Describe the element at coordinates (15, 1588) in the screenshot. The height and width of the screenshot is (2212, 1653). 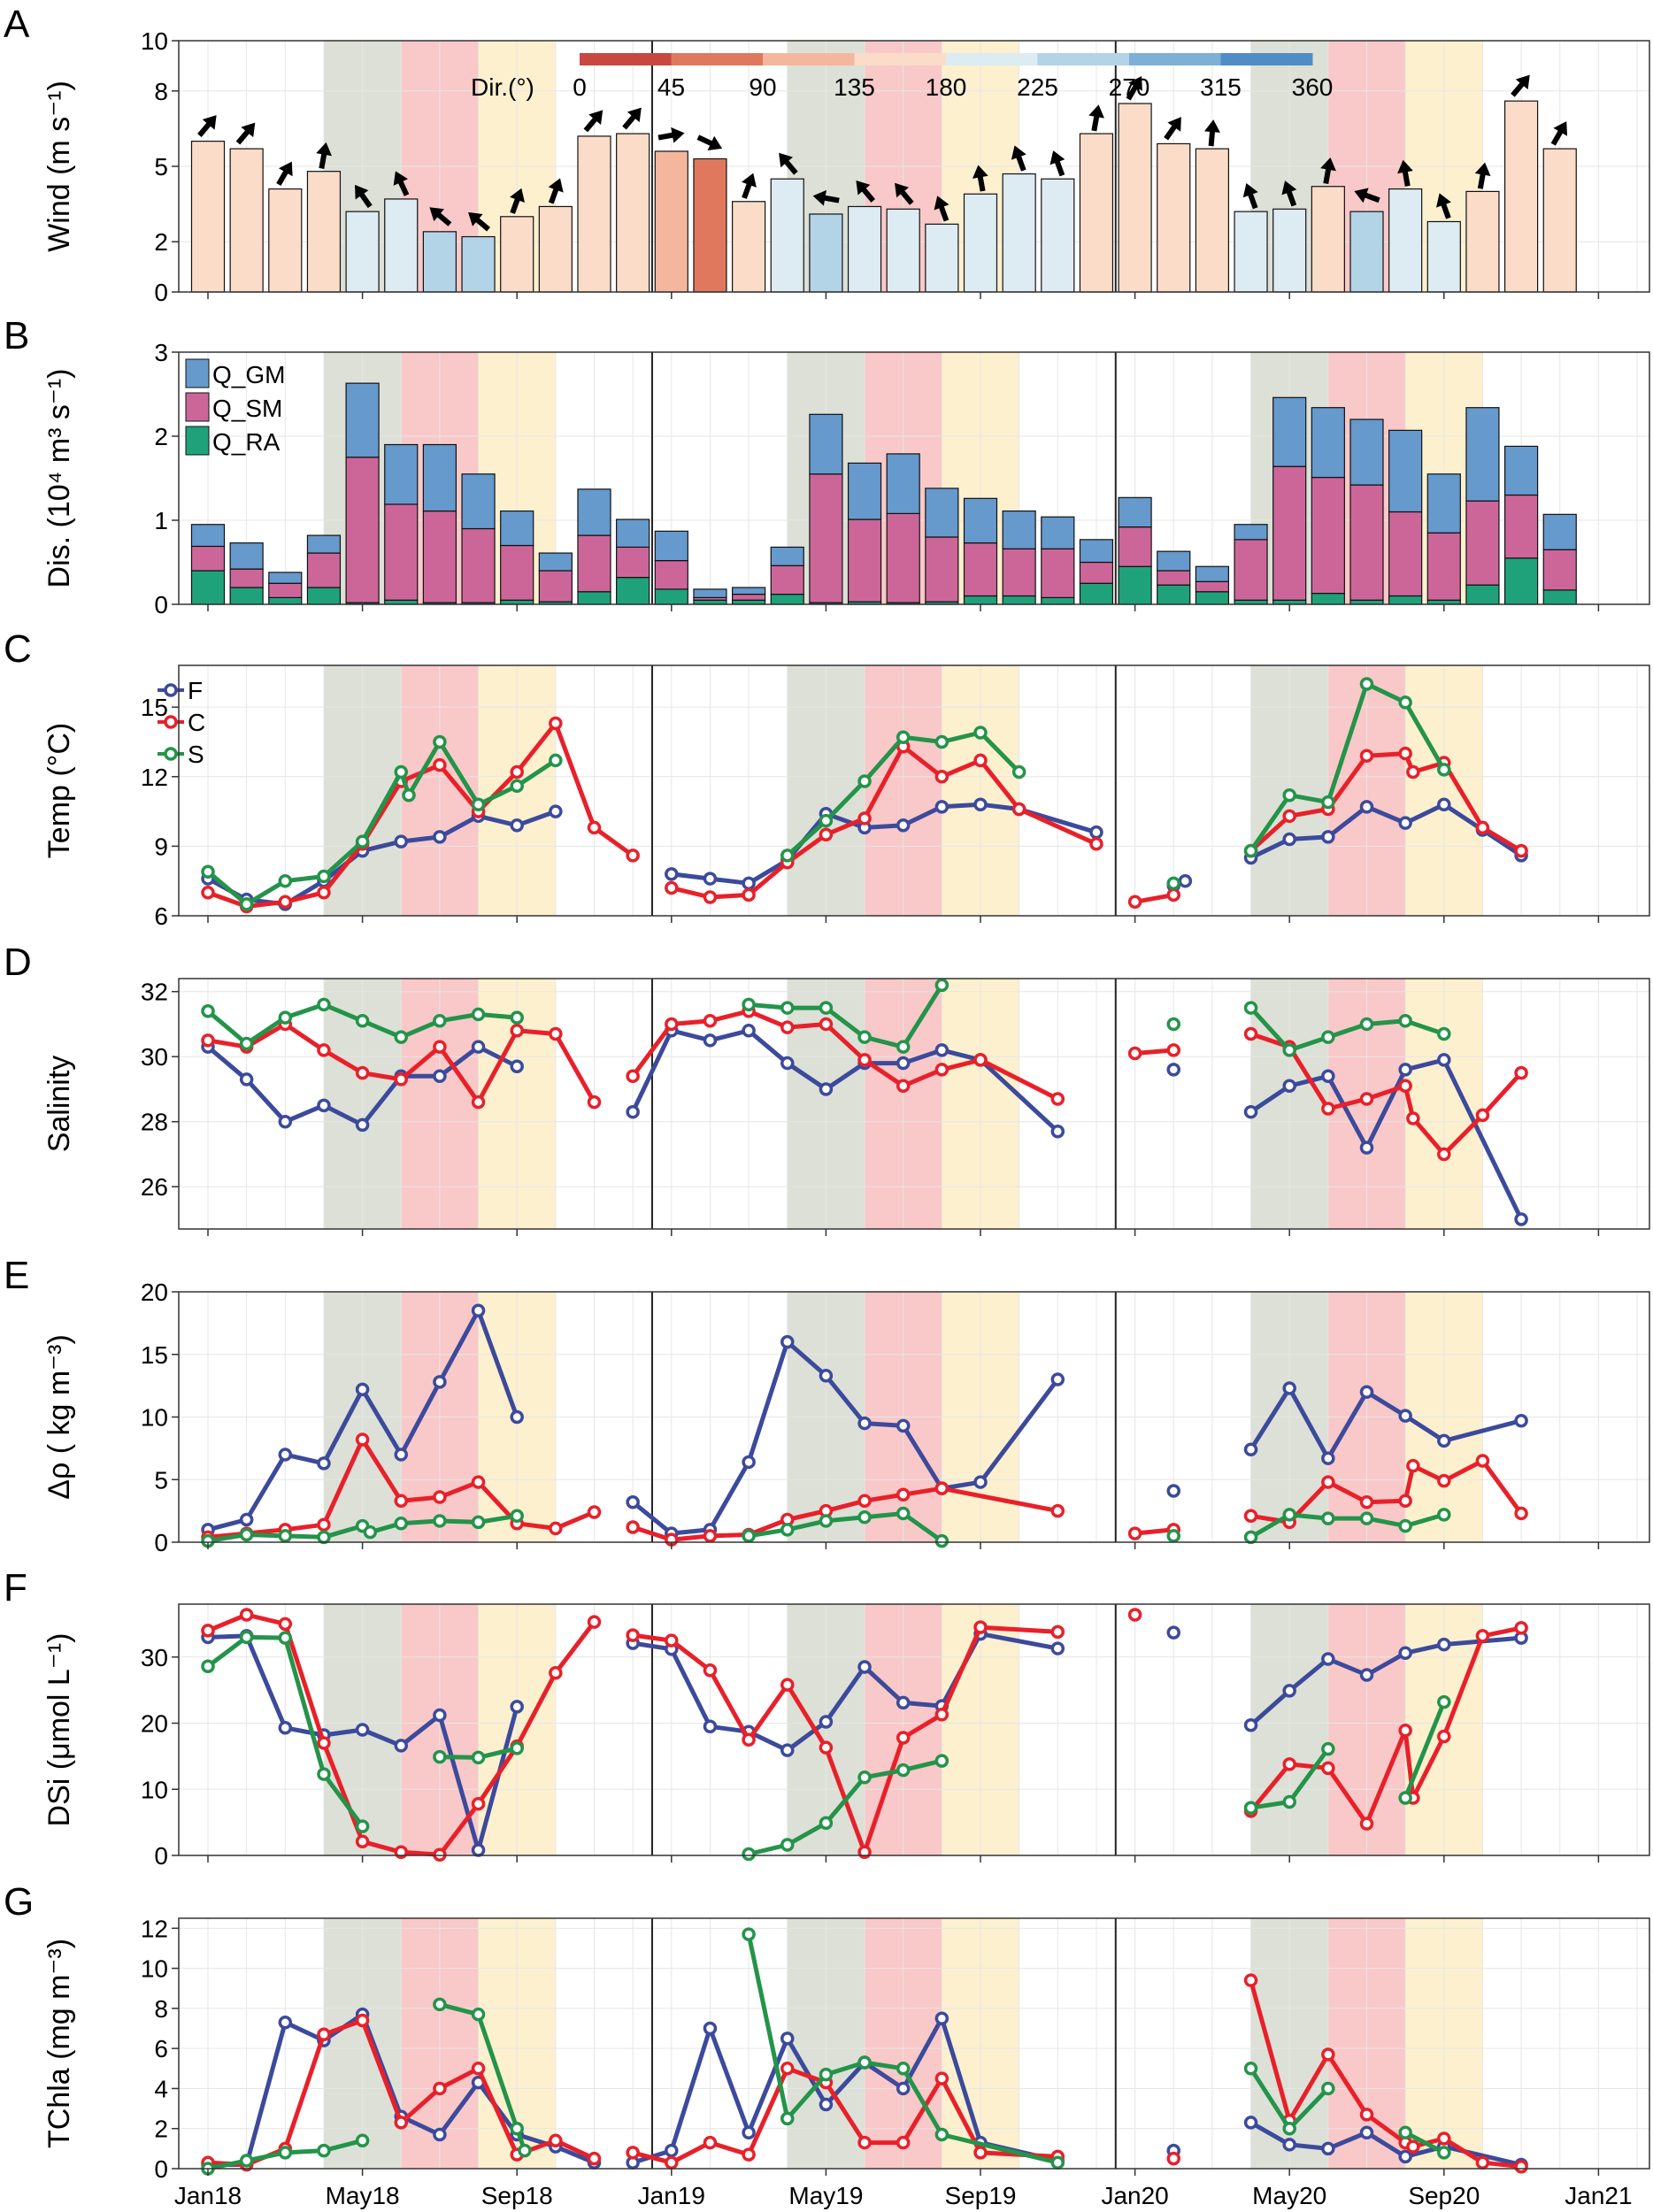
I see `panel-letter: F` at that location.